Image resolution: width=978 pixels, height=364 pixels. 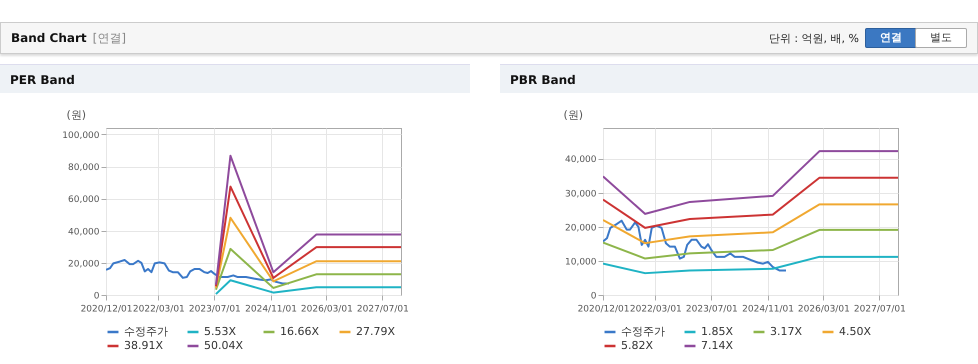 I want to click on legend-label: 3.17X, so click(x=786, y=331).